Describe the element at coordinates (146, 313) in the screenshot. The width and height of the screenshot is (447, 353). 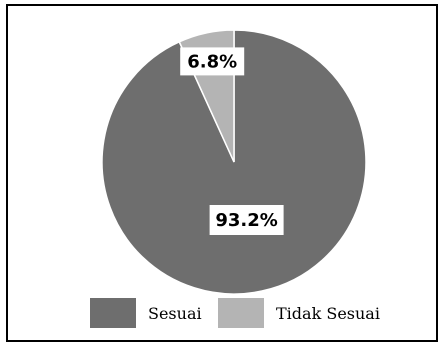
I see `legend-item-sesuai: Sesuai` at that location.